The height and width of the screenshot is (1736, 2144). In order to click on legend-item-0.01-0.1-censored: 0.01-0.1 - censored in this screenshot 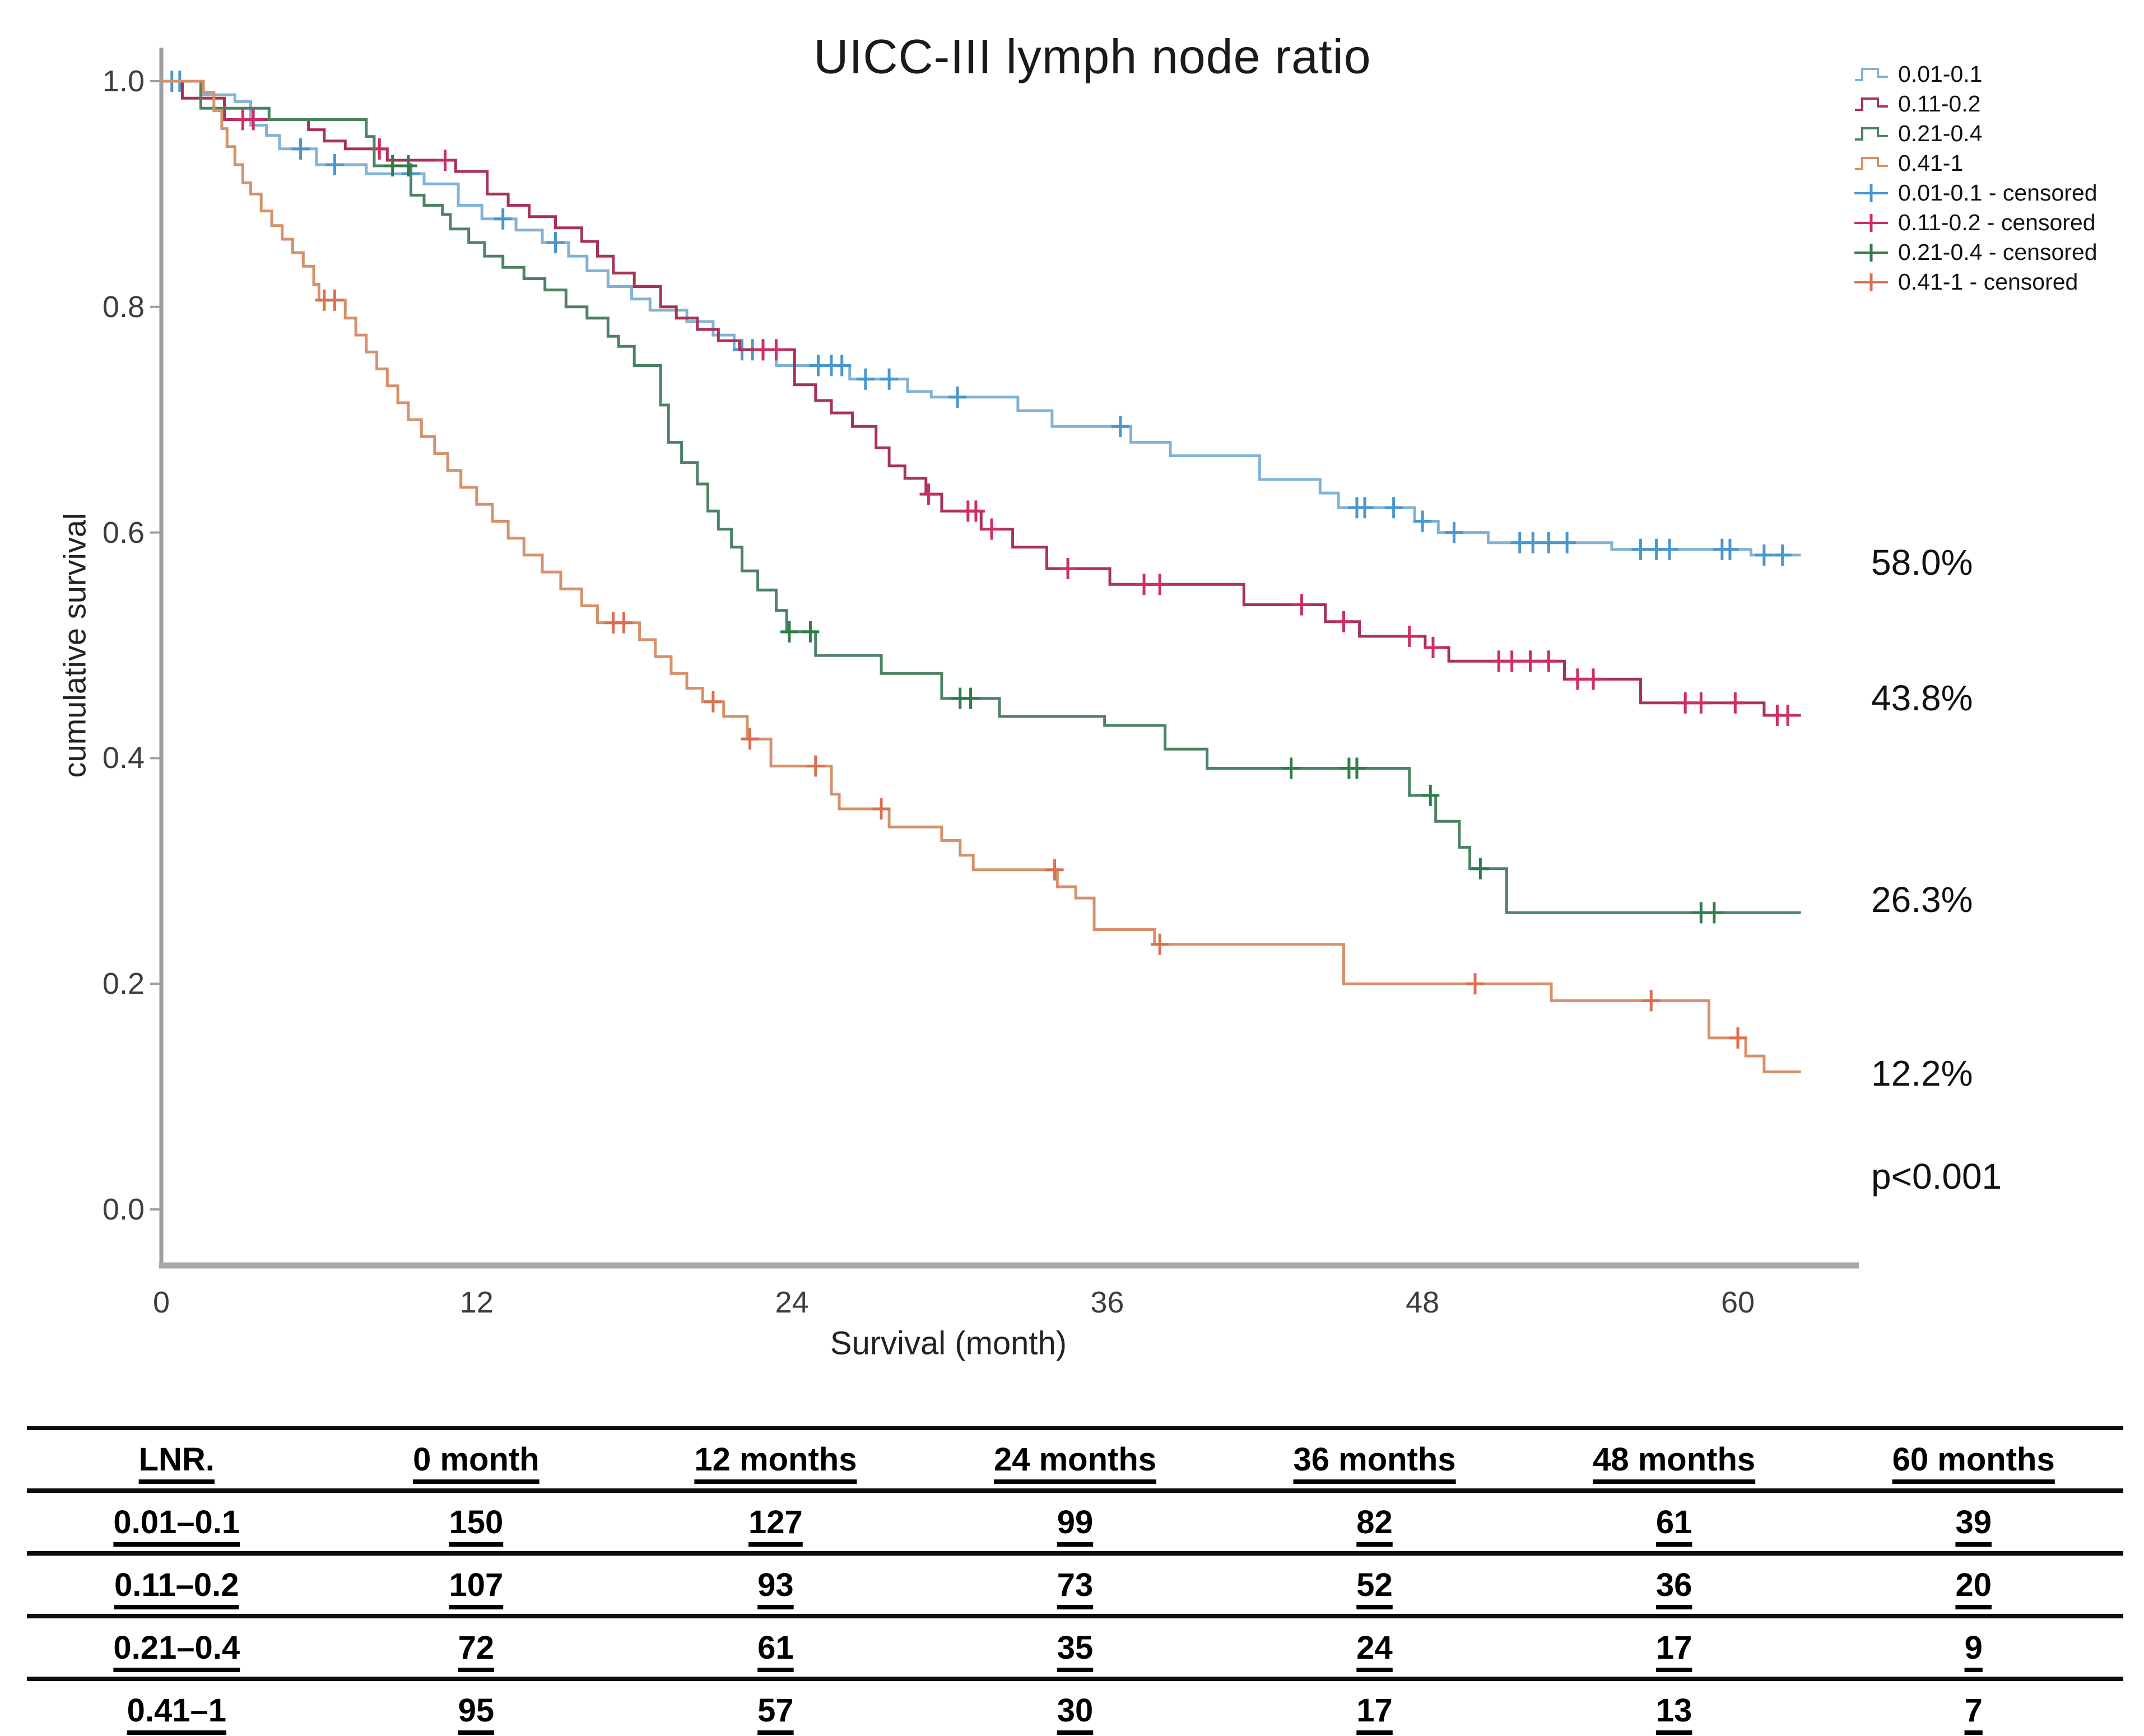, I will do `click(1975, 193)`.